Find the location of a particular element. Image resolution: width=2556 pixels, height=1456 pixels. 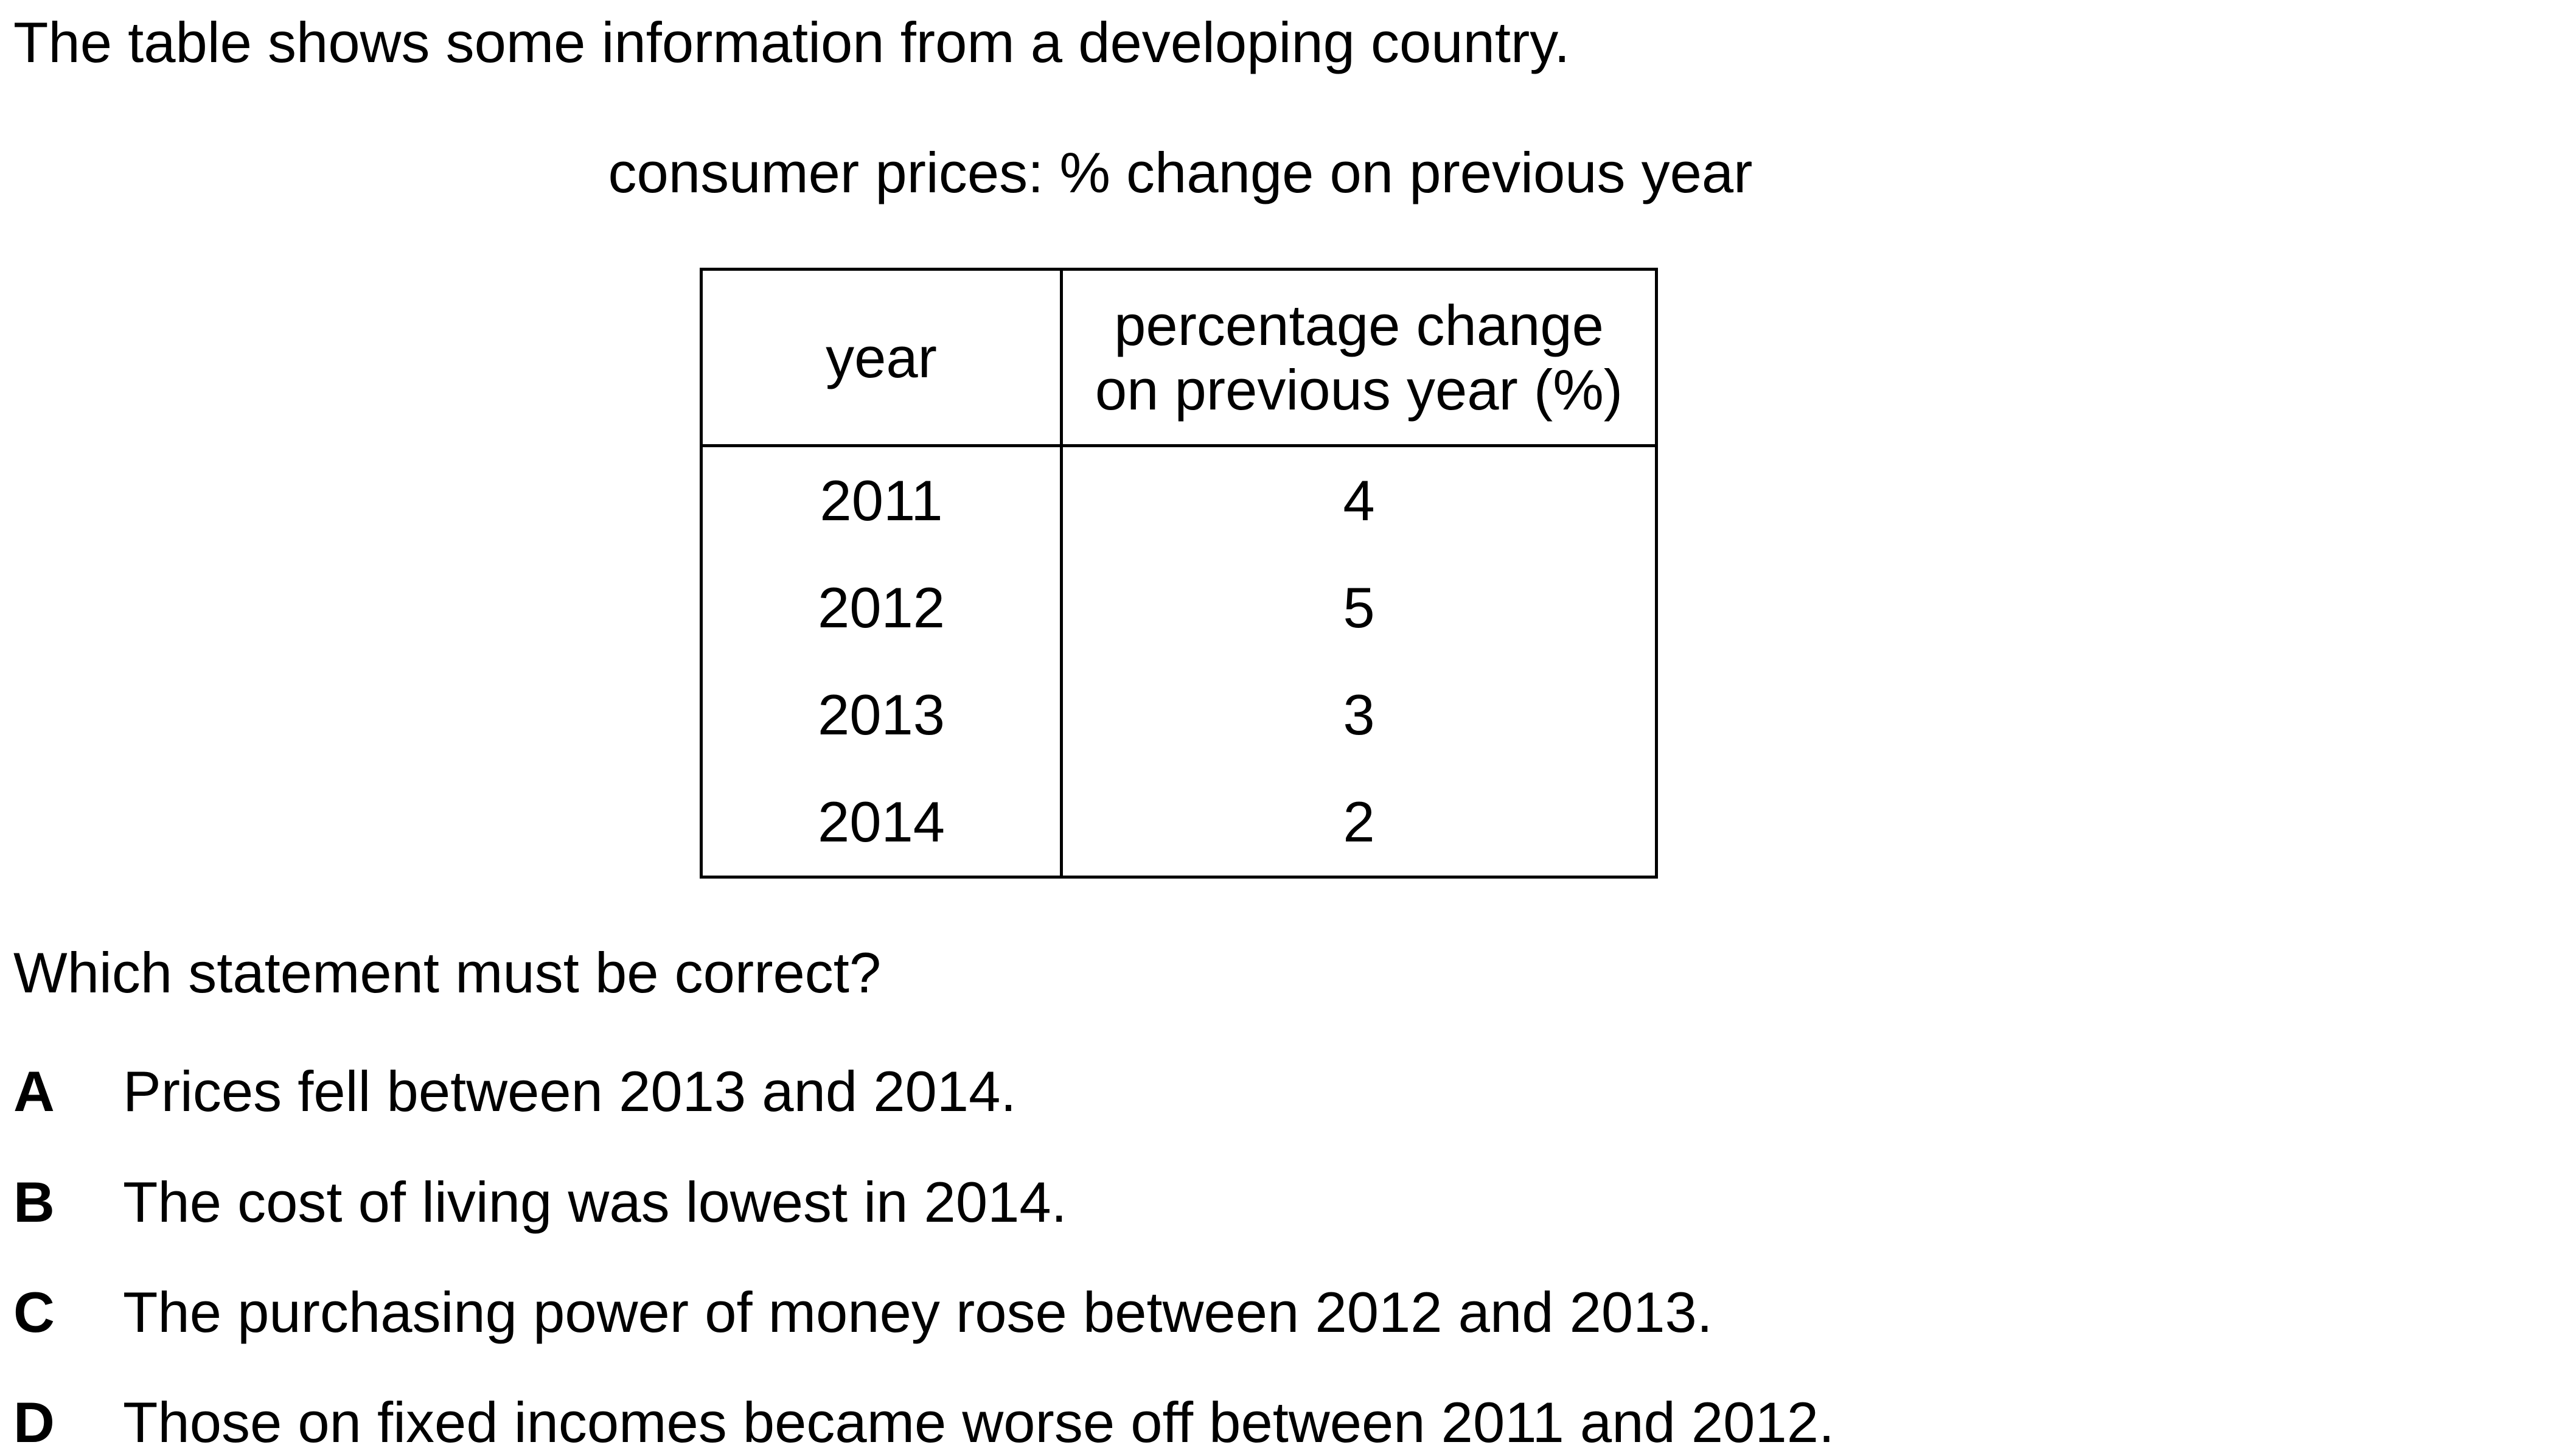

year-cell: 2013 is located at coordinates (881, 714).